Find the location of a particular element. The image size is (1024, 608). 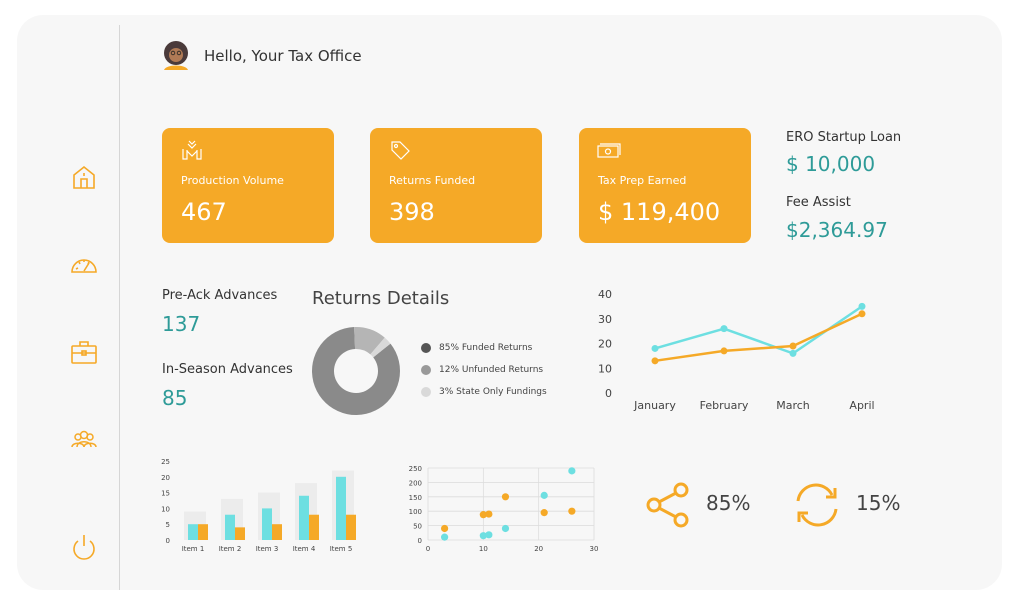

pre-ack-advances-label: Pre-Ack Advances is located at coordinates (220, 295).